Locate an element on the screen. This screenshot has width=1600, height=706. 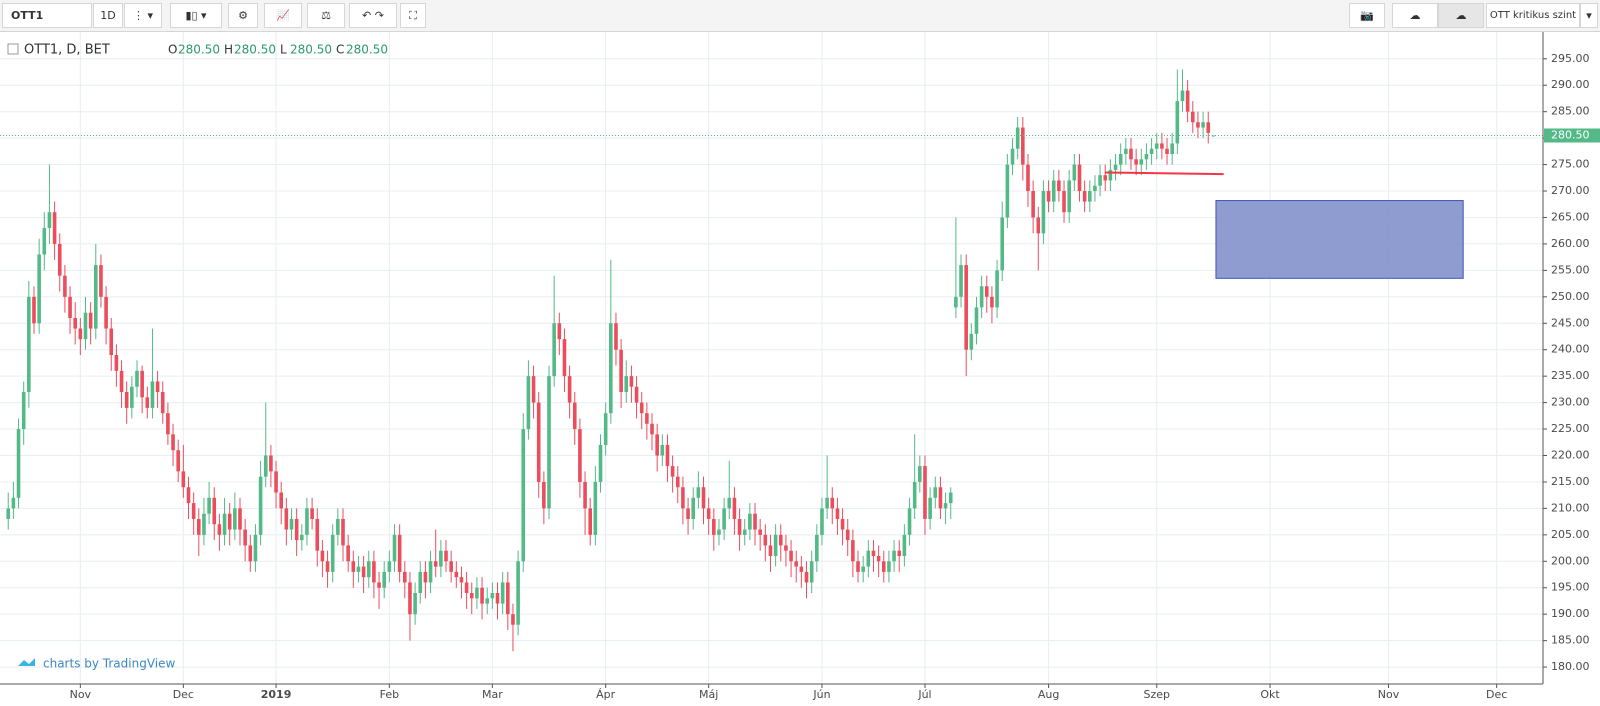
snapshot: 📷 is located at coordinates (1367, 15).